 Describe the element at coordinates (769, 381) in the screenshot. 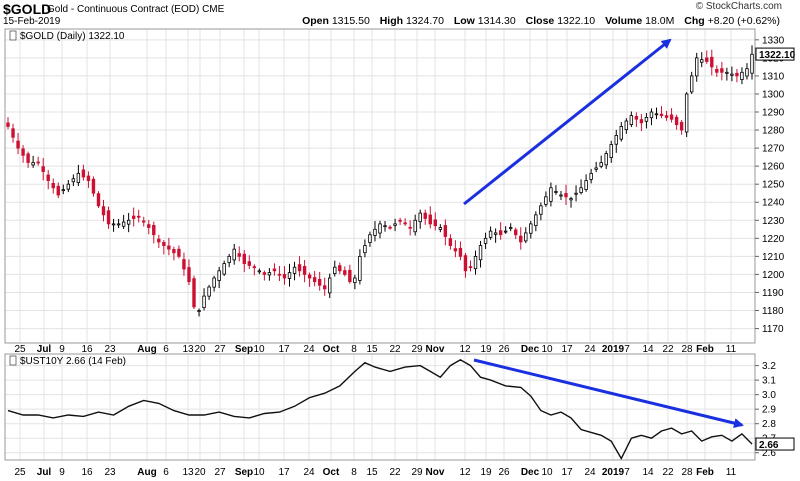

I see `yield-axis-tick-label: 3.1` at that location.